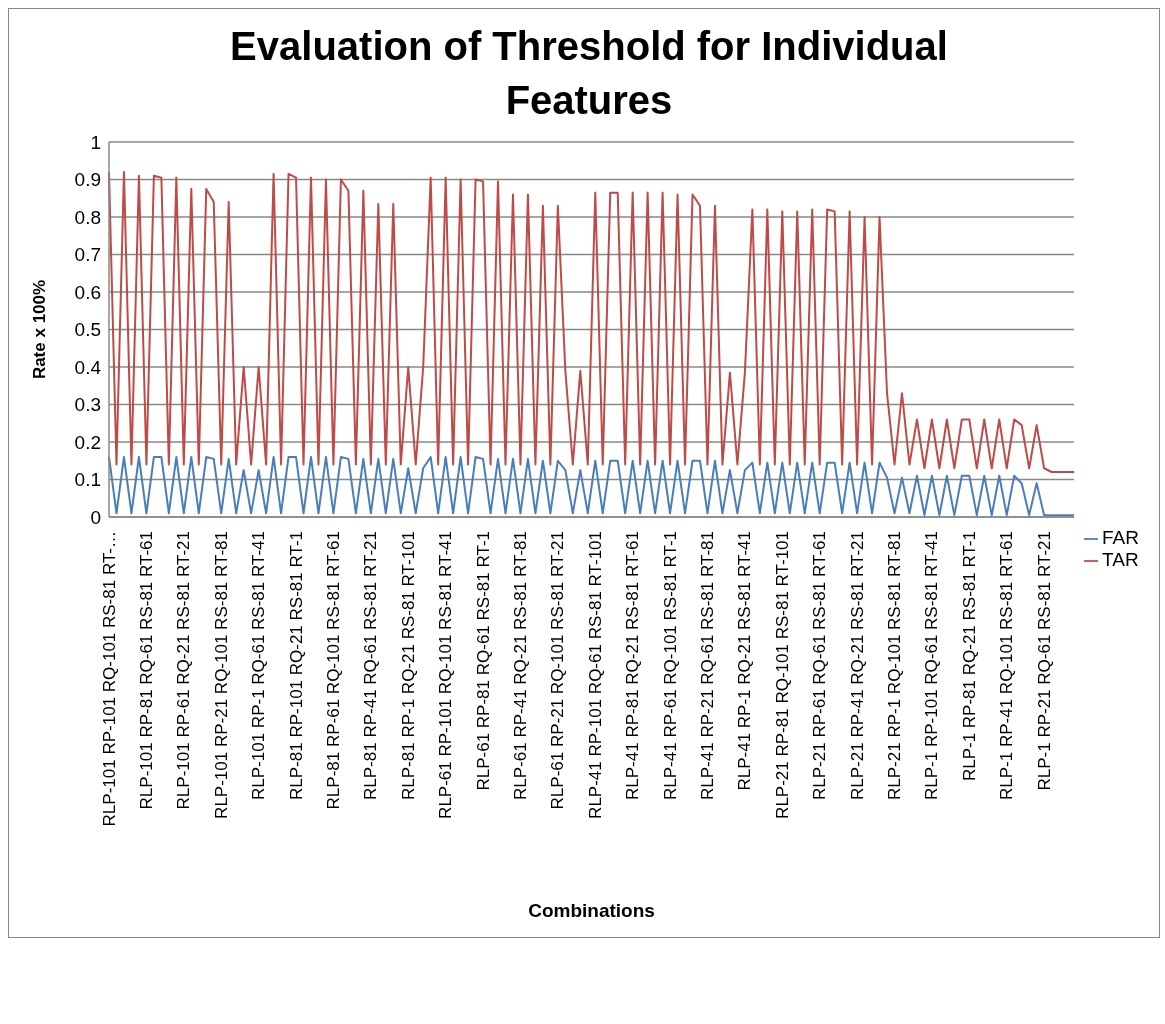 This screenshot has width=1165, height=1024. What do you see at coordinates (184, 670) in the screenshot?
I see `x-tick-label: RLP-101 RP-61 RQ-21 RS-81 RT-21` at bounding box center [184, 670].